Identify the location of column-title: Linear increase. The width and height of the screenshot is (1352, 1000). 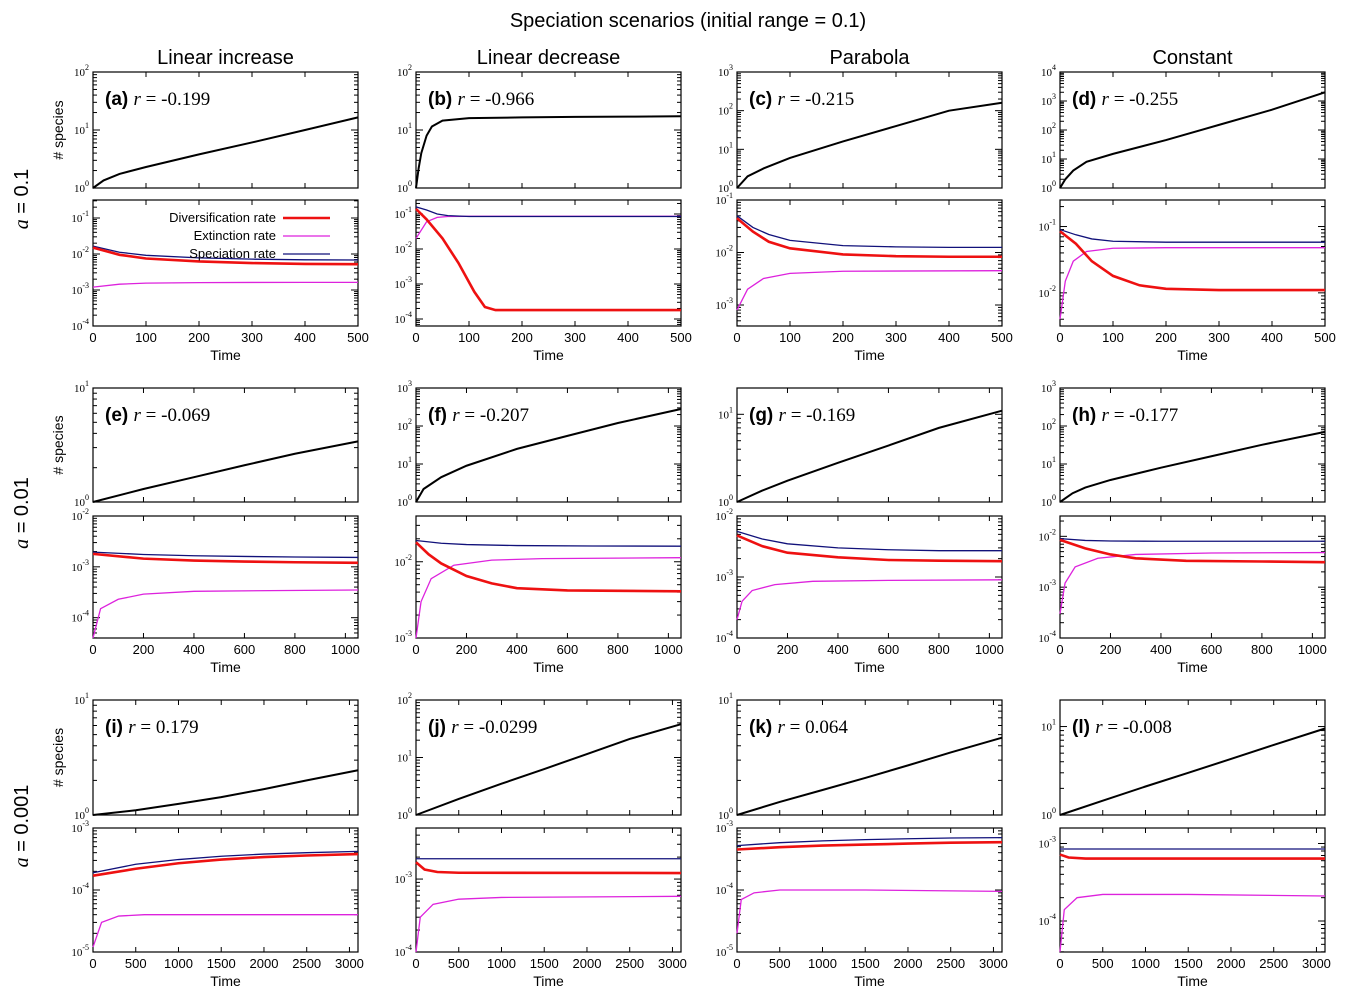
(225, 58).